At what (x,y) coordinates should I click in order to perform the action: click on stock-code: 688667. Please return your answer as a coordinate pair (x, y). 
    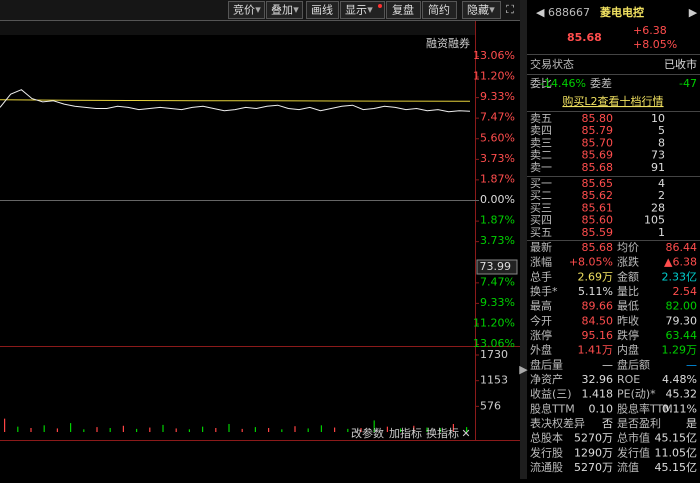
    Looking at the image, I should click on (569, 12).